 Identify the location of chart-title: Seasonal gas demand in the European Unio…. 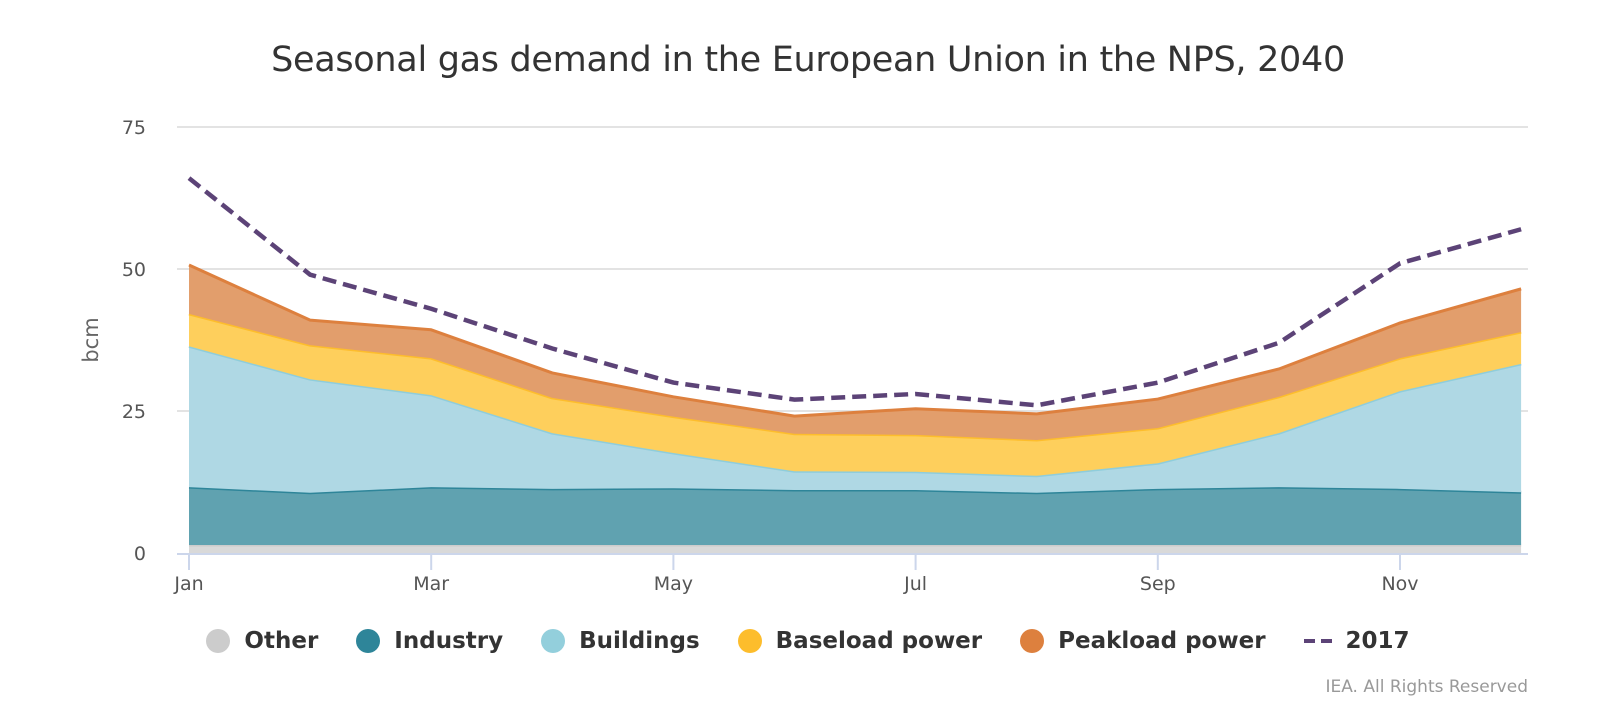
(808, 60).